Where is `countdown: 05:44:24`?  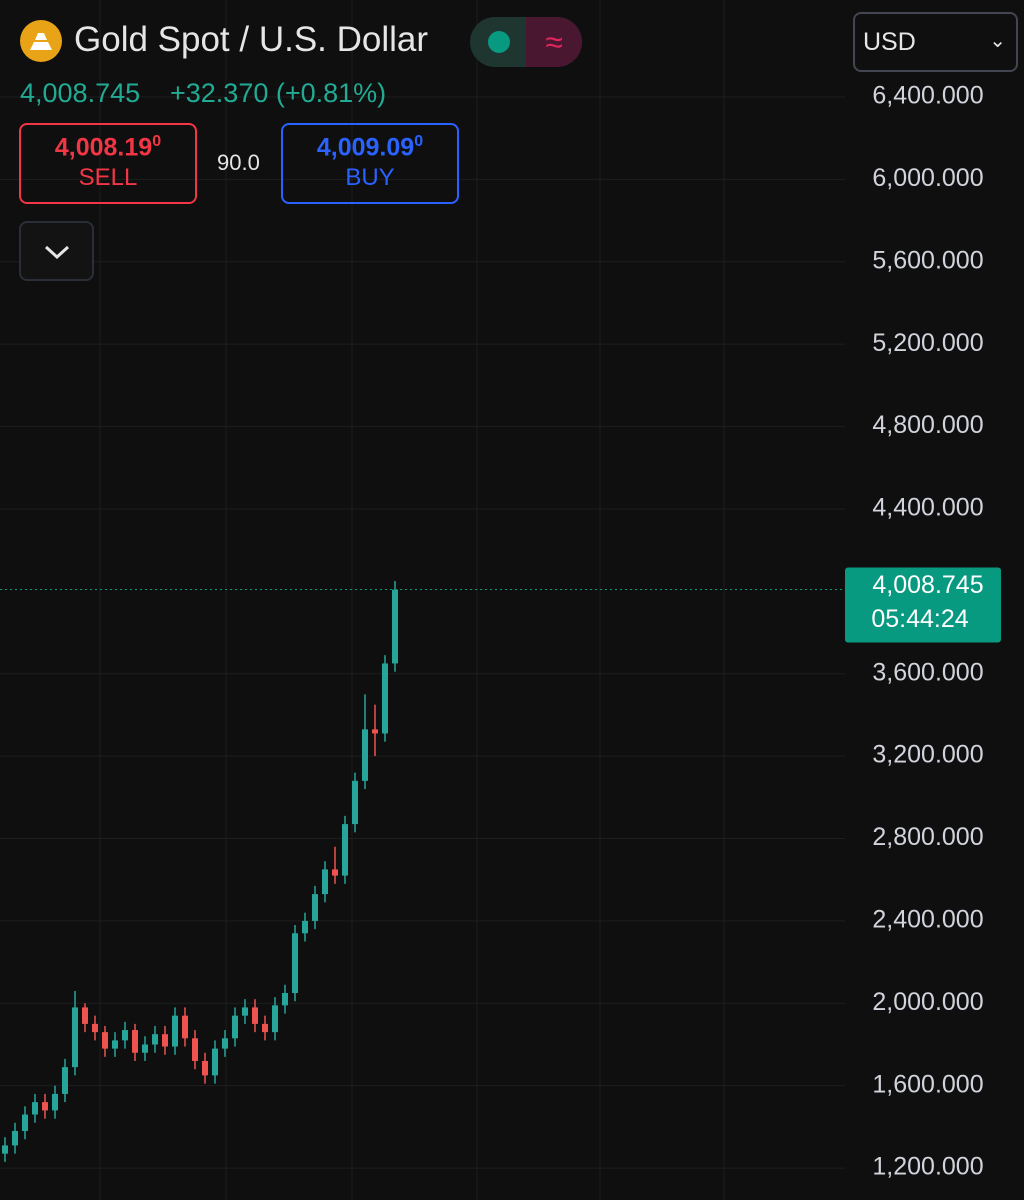
countdown: 05:44:24 is located at coordinates (919, 619).